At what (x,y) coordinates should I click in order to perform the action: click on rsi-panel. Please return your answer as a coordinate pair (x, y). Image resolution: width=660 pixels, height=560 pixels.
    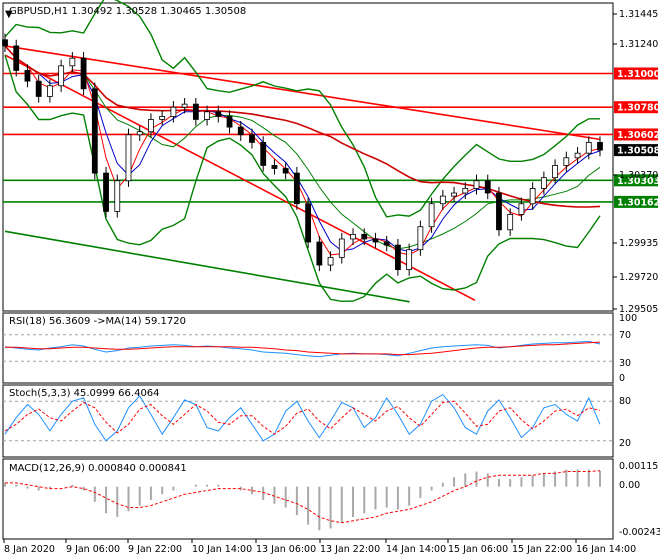
    Looking at the image, I should click on (308, 348).